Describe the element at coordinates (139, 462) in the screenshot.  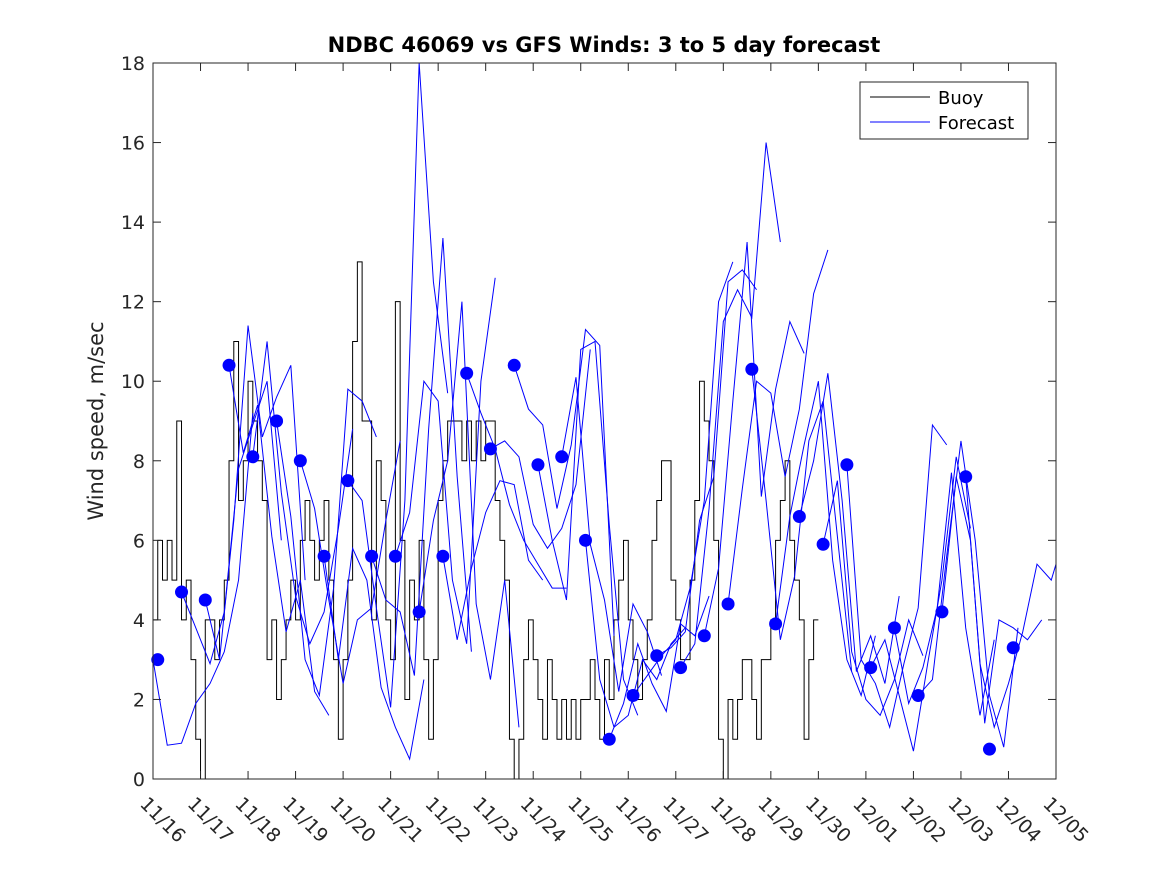
I see `y-tick-label: 8` at that location.